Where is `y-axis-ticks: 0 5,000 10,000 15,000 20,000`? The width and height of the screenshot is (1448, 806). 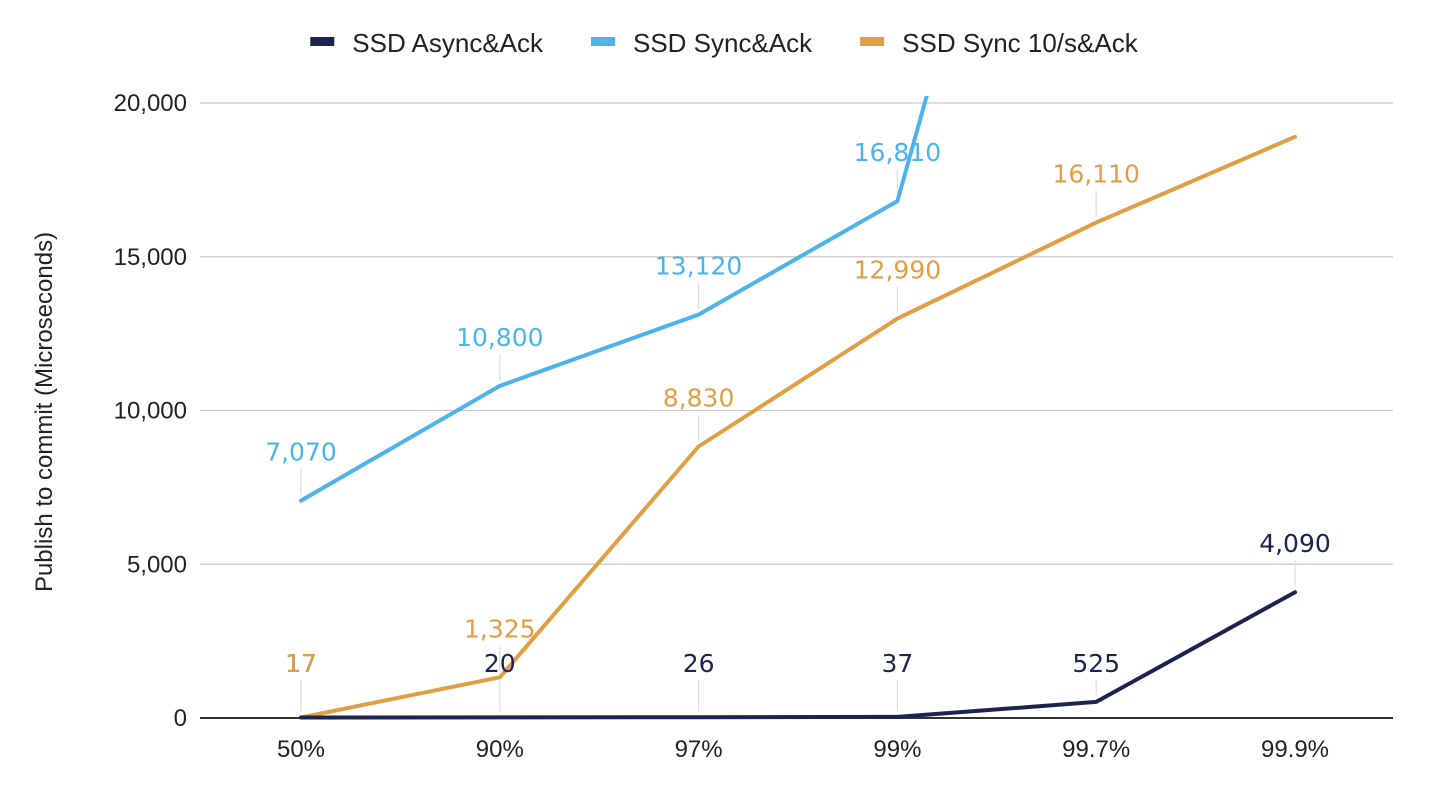 y-axis-ticks: 0 5,000 10,000 15,000 20,000 is located at coordinates (150, 411).